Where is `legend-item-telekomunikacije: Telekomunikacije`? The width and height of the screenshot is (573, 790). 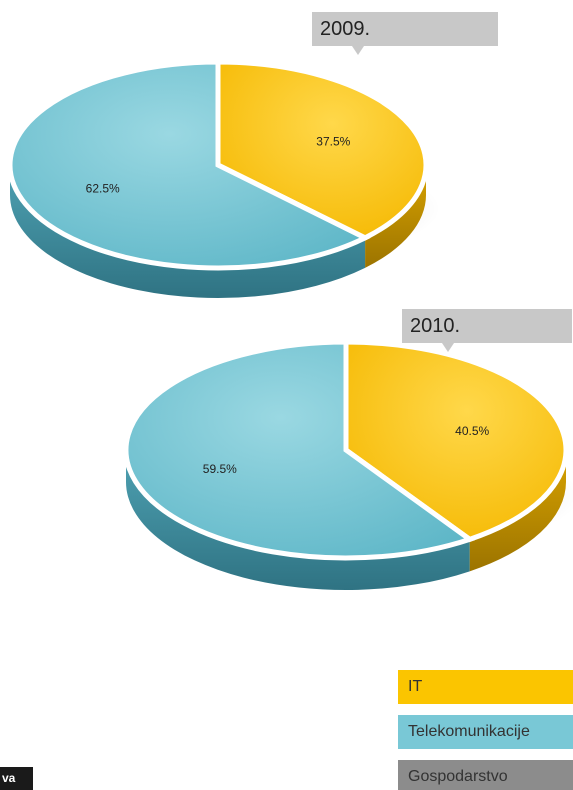 legend-item-telekomunikacije: Telekomunikacije is located at coordinates (485, 732).